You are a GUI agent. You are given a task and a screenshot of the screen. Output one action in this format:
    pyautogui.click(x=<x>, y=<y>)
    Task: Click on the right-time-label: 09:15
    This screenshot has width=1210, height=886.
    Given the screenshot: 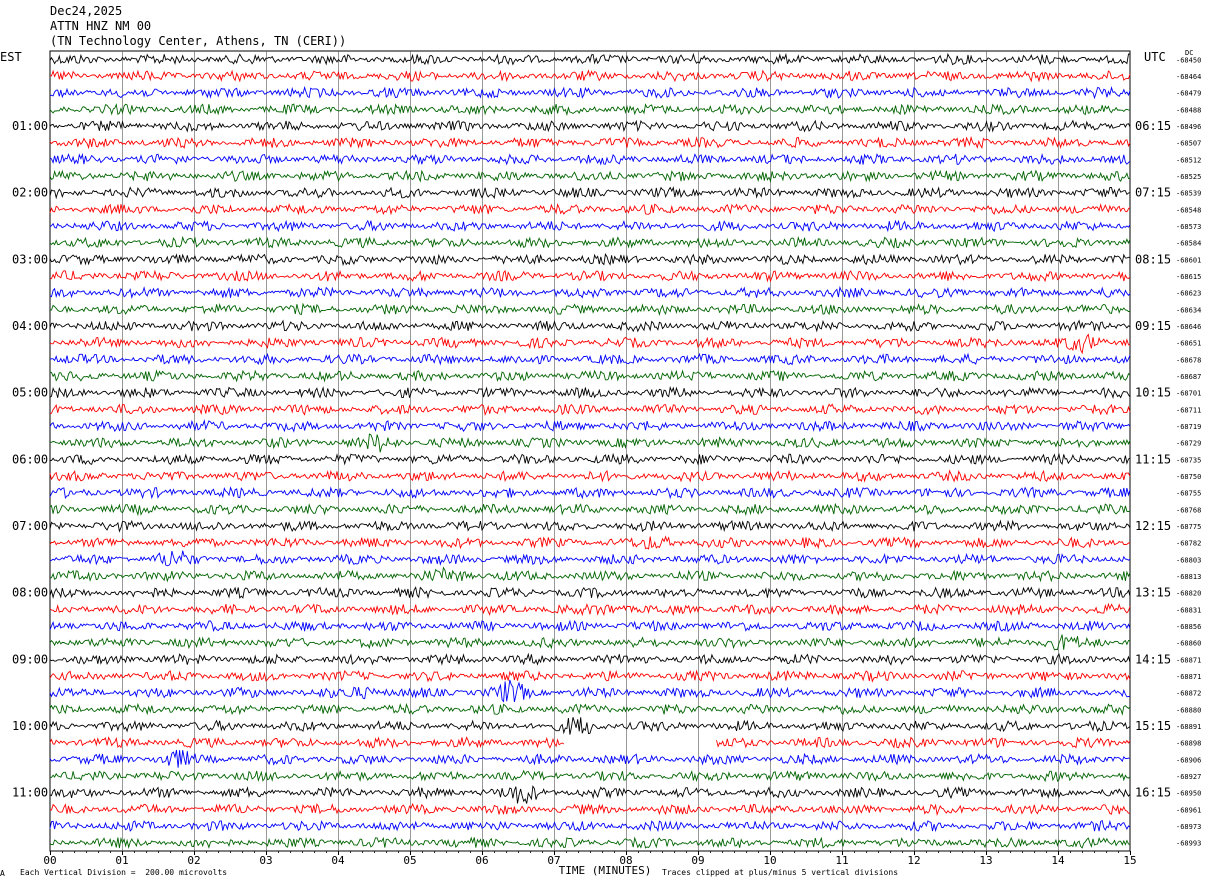 What is the action you would take?
    pyautogui.click(x=1153, y=326)
    